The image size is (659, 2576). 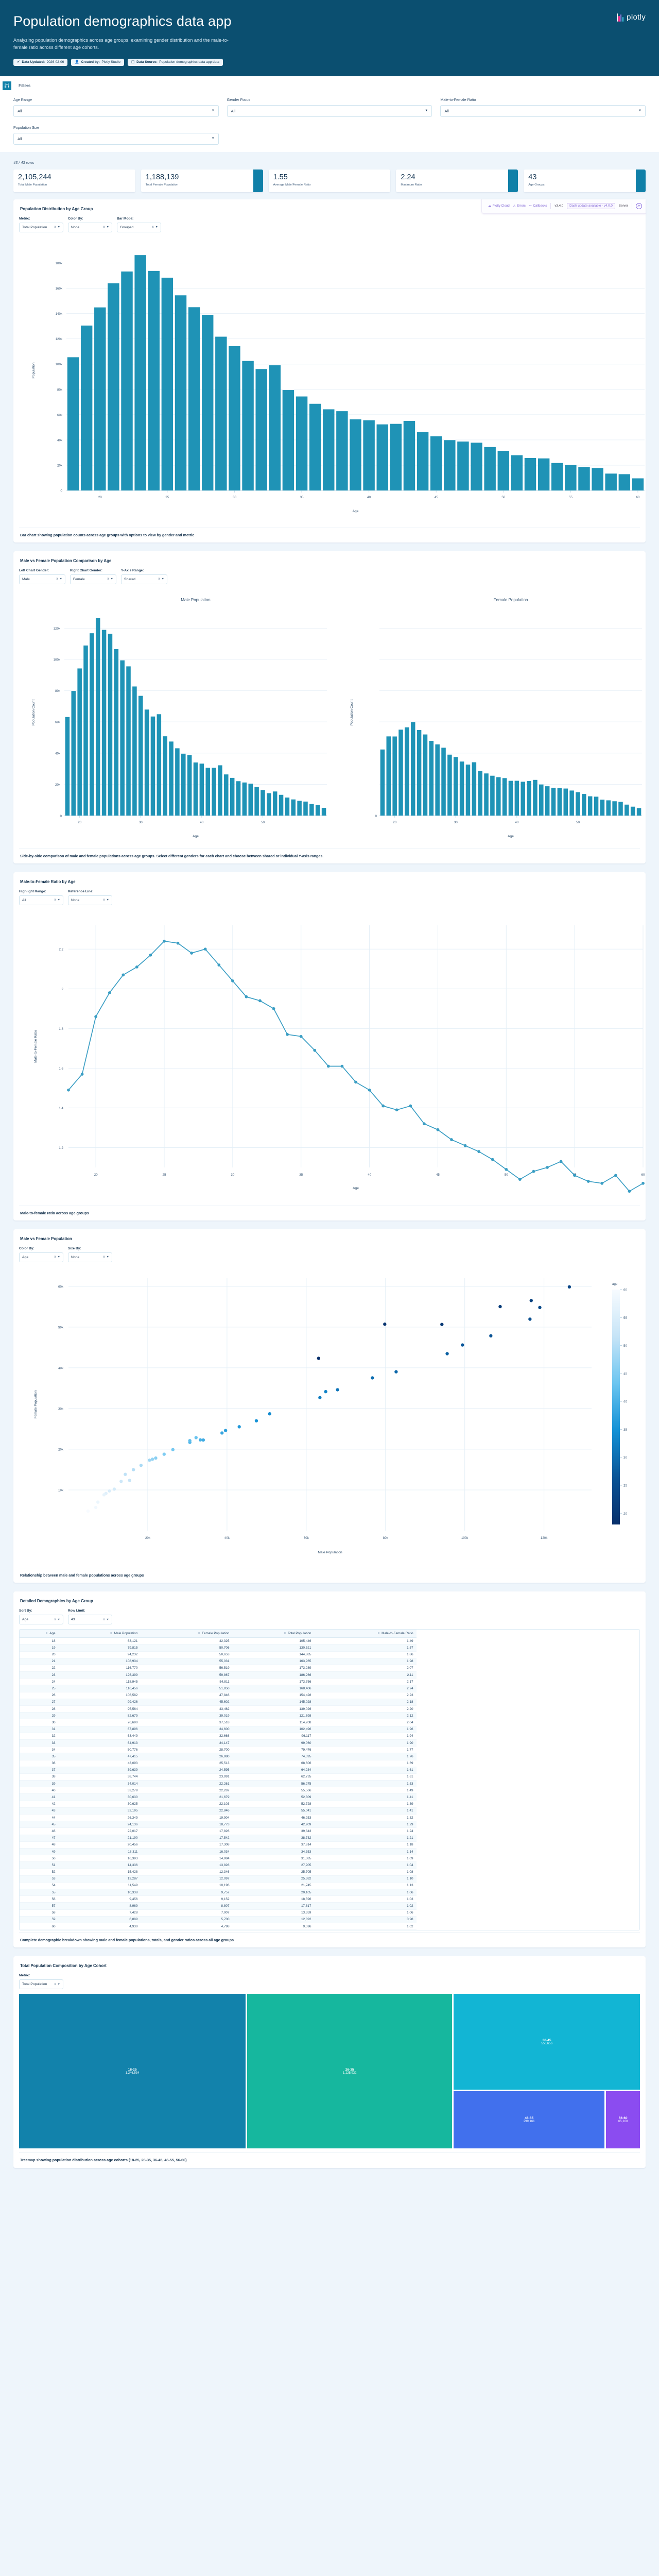 What do you see at coordinates (90, 1620) in the screenshot?
I see `row-limit-select: 43 x ▼` at bounding box center [90, 1620].